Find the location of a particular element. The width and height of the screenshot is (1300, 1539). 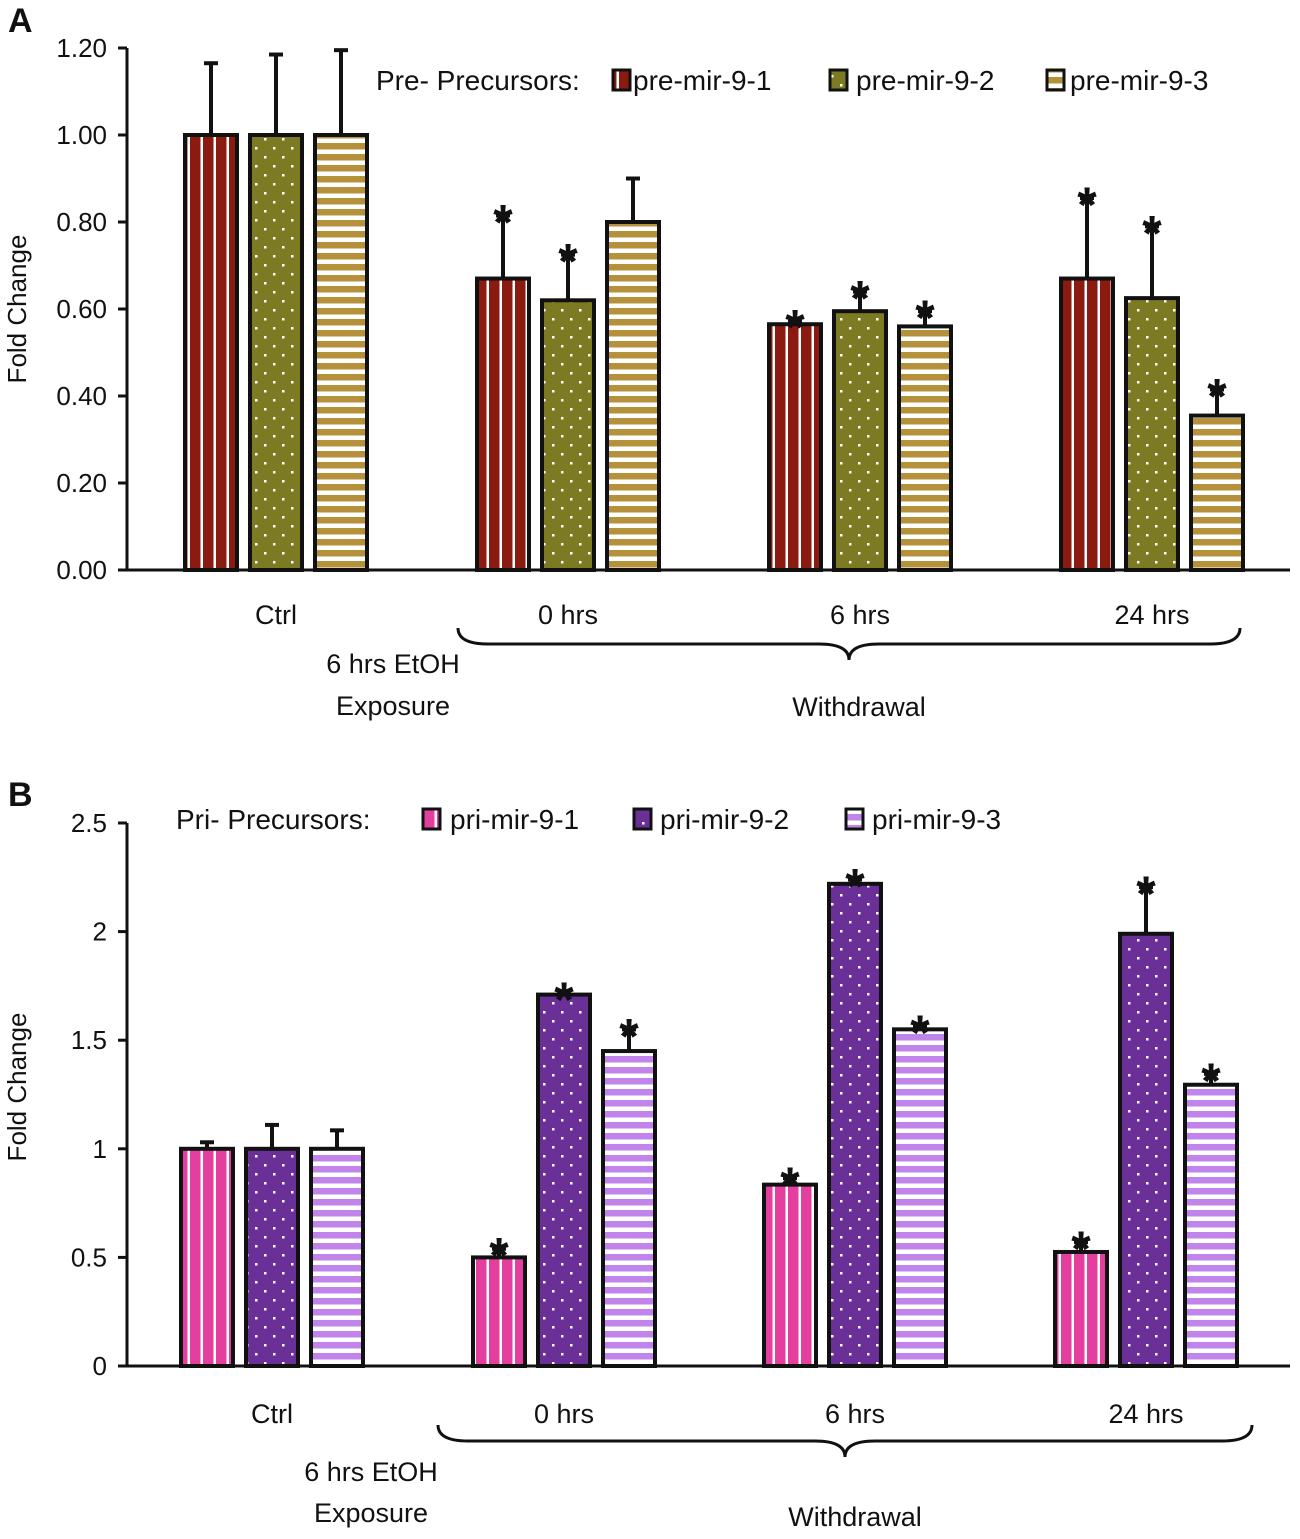

legend-label: pri-mir-9-1 is located at coordinates (514, 819).